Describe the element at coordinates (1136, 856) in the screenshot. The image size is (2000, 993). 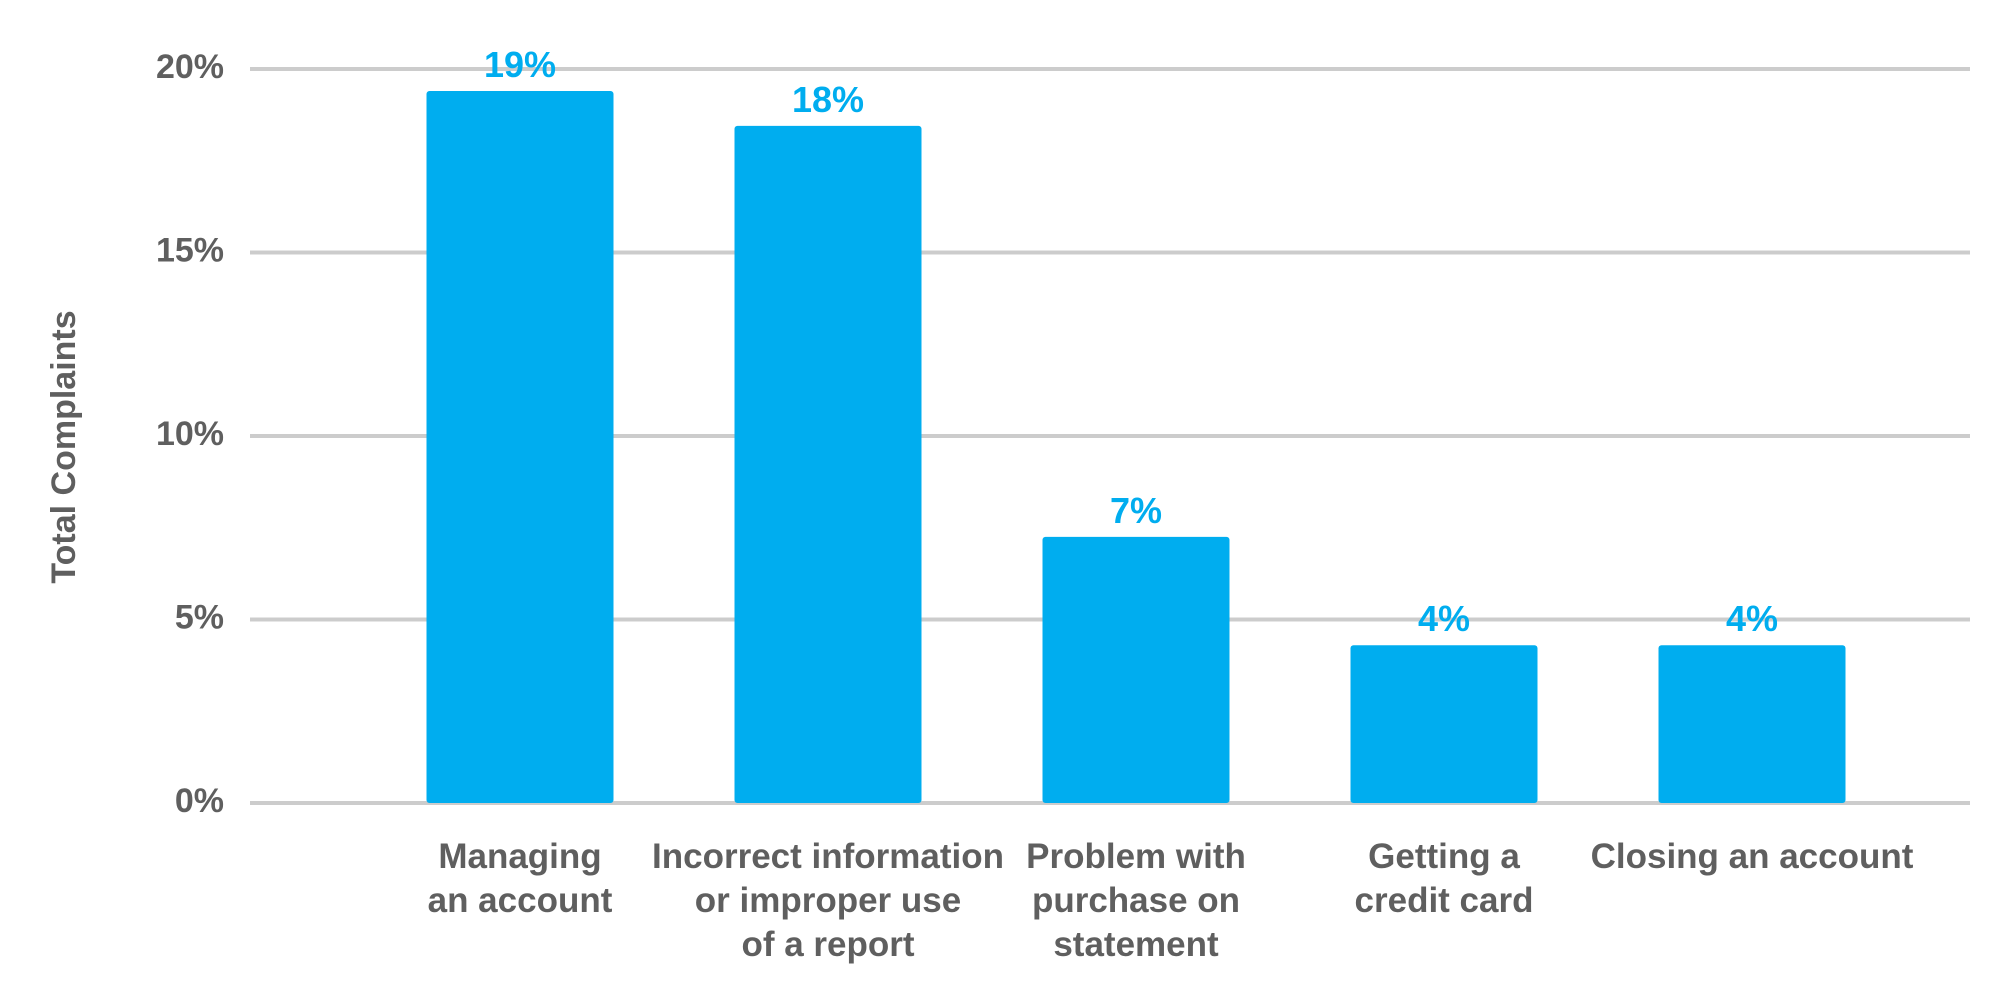
I see `x-category-label-line: Problem with` at that location.